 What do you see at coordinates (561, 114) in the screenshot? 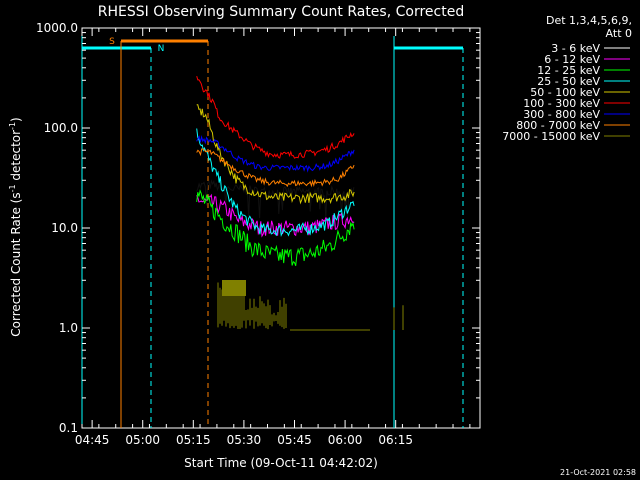
I see `legend-entry-label: 300 - 800 keV` at bounding box center [561, 114].